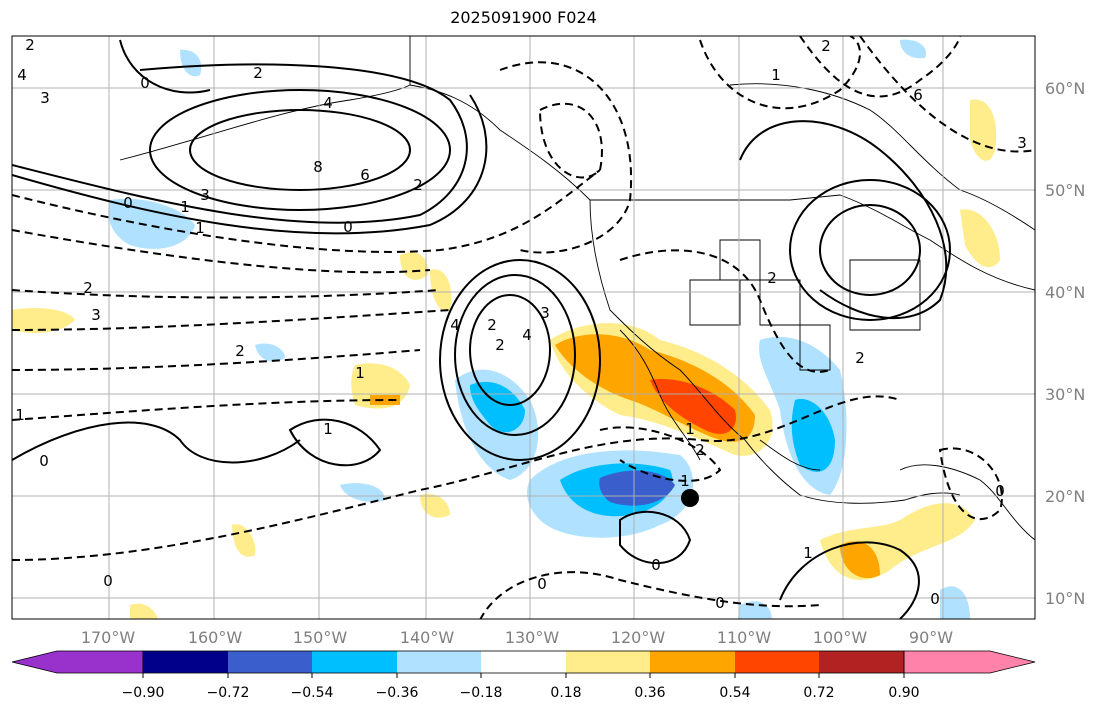  What do you see at coordinates (734, 693) in the screenshot?
I see `colorbar-label: 0.54` at bounding box center [734, 693].